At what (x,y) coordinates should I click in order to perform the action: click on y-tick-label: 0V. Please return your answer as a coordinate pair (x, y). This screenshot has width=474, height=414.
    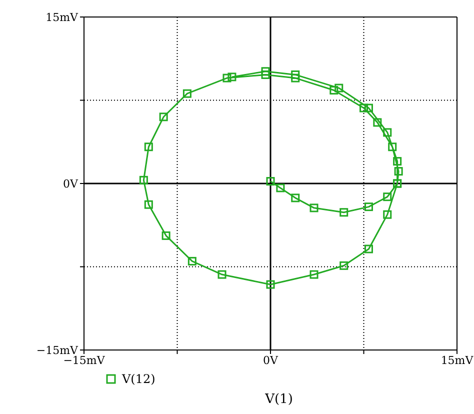
    Looking at the image, I should click on (71, 183).